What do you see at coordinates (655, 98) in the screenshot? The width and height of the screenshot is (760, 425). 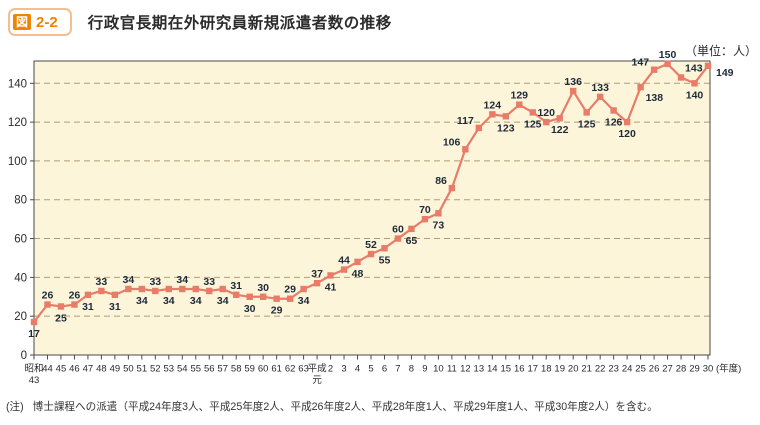 I see `data-point-label: 138` at bounding box center [655, 98].